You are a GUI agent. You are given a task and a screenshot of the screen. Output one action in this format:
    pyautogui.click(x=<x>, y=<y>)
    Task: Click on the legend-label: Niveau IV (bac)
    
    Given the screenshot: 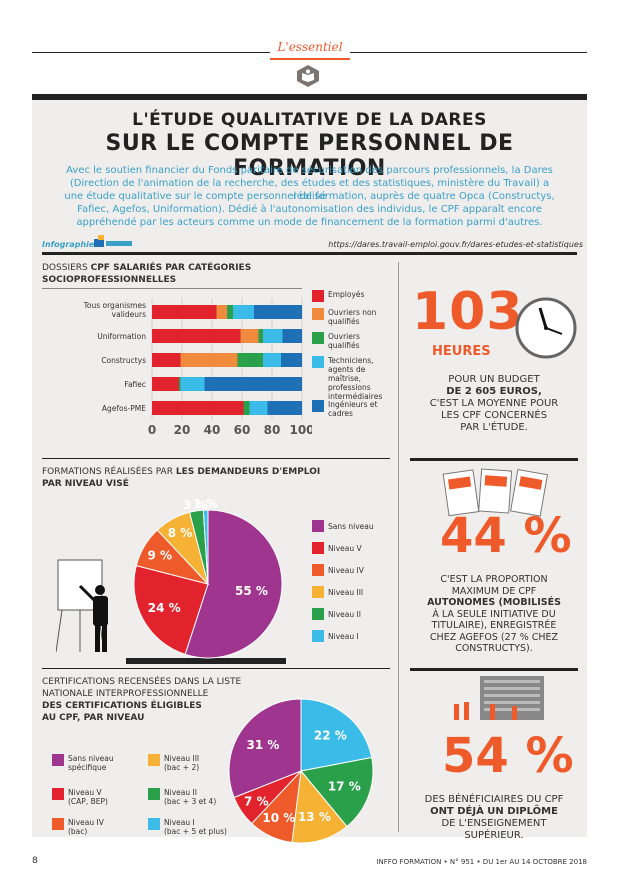 What is the action you would take?
    pyautogui.click(x=86, y=827)
    